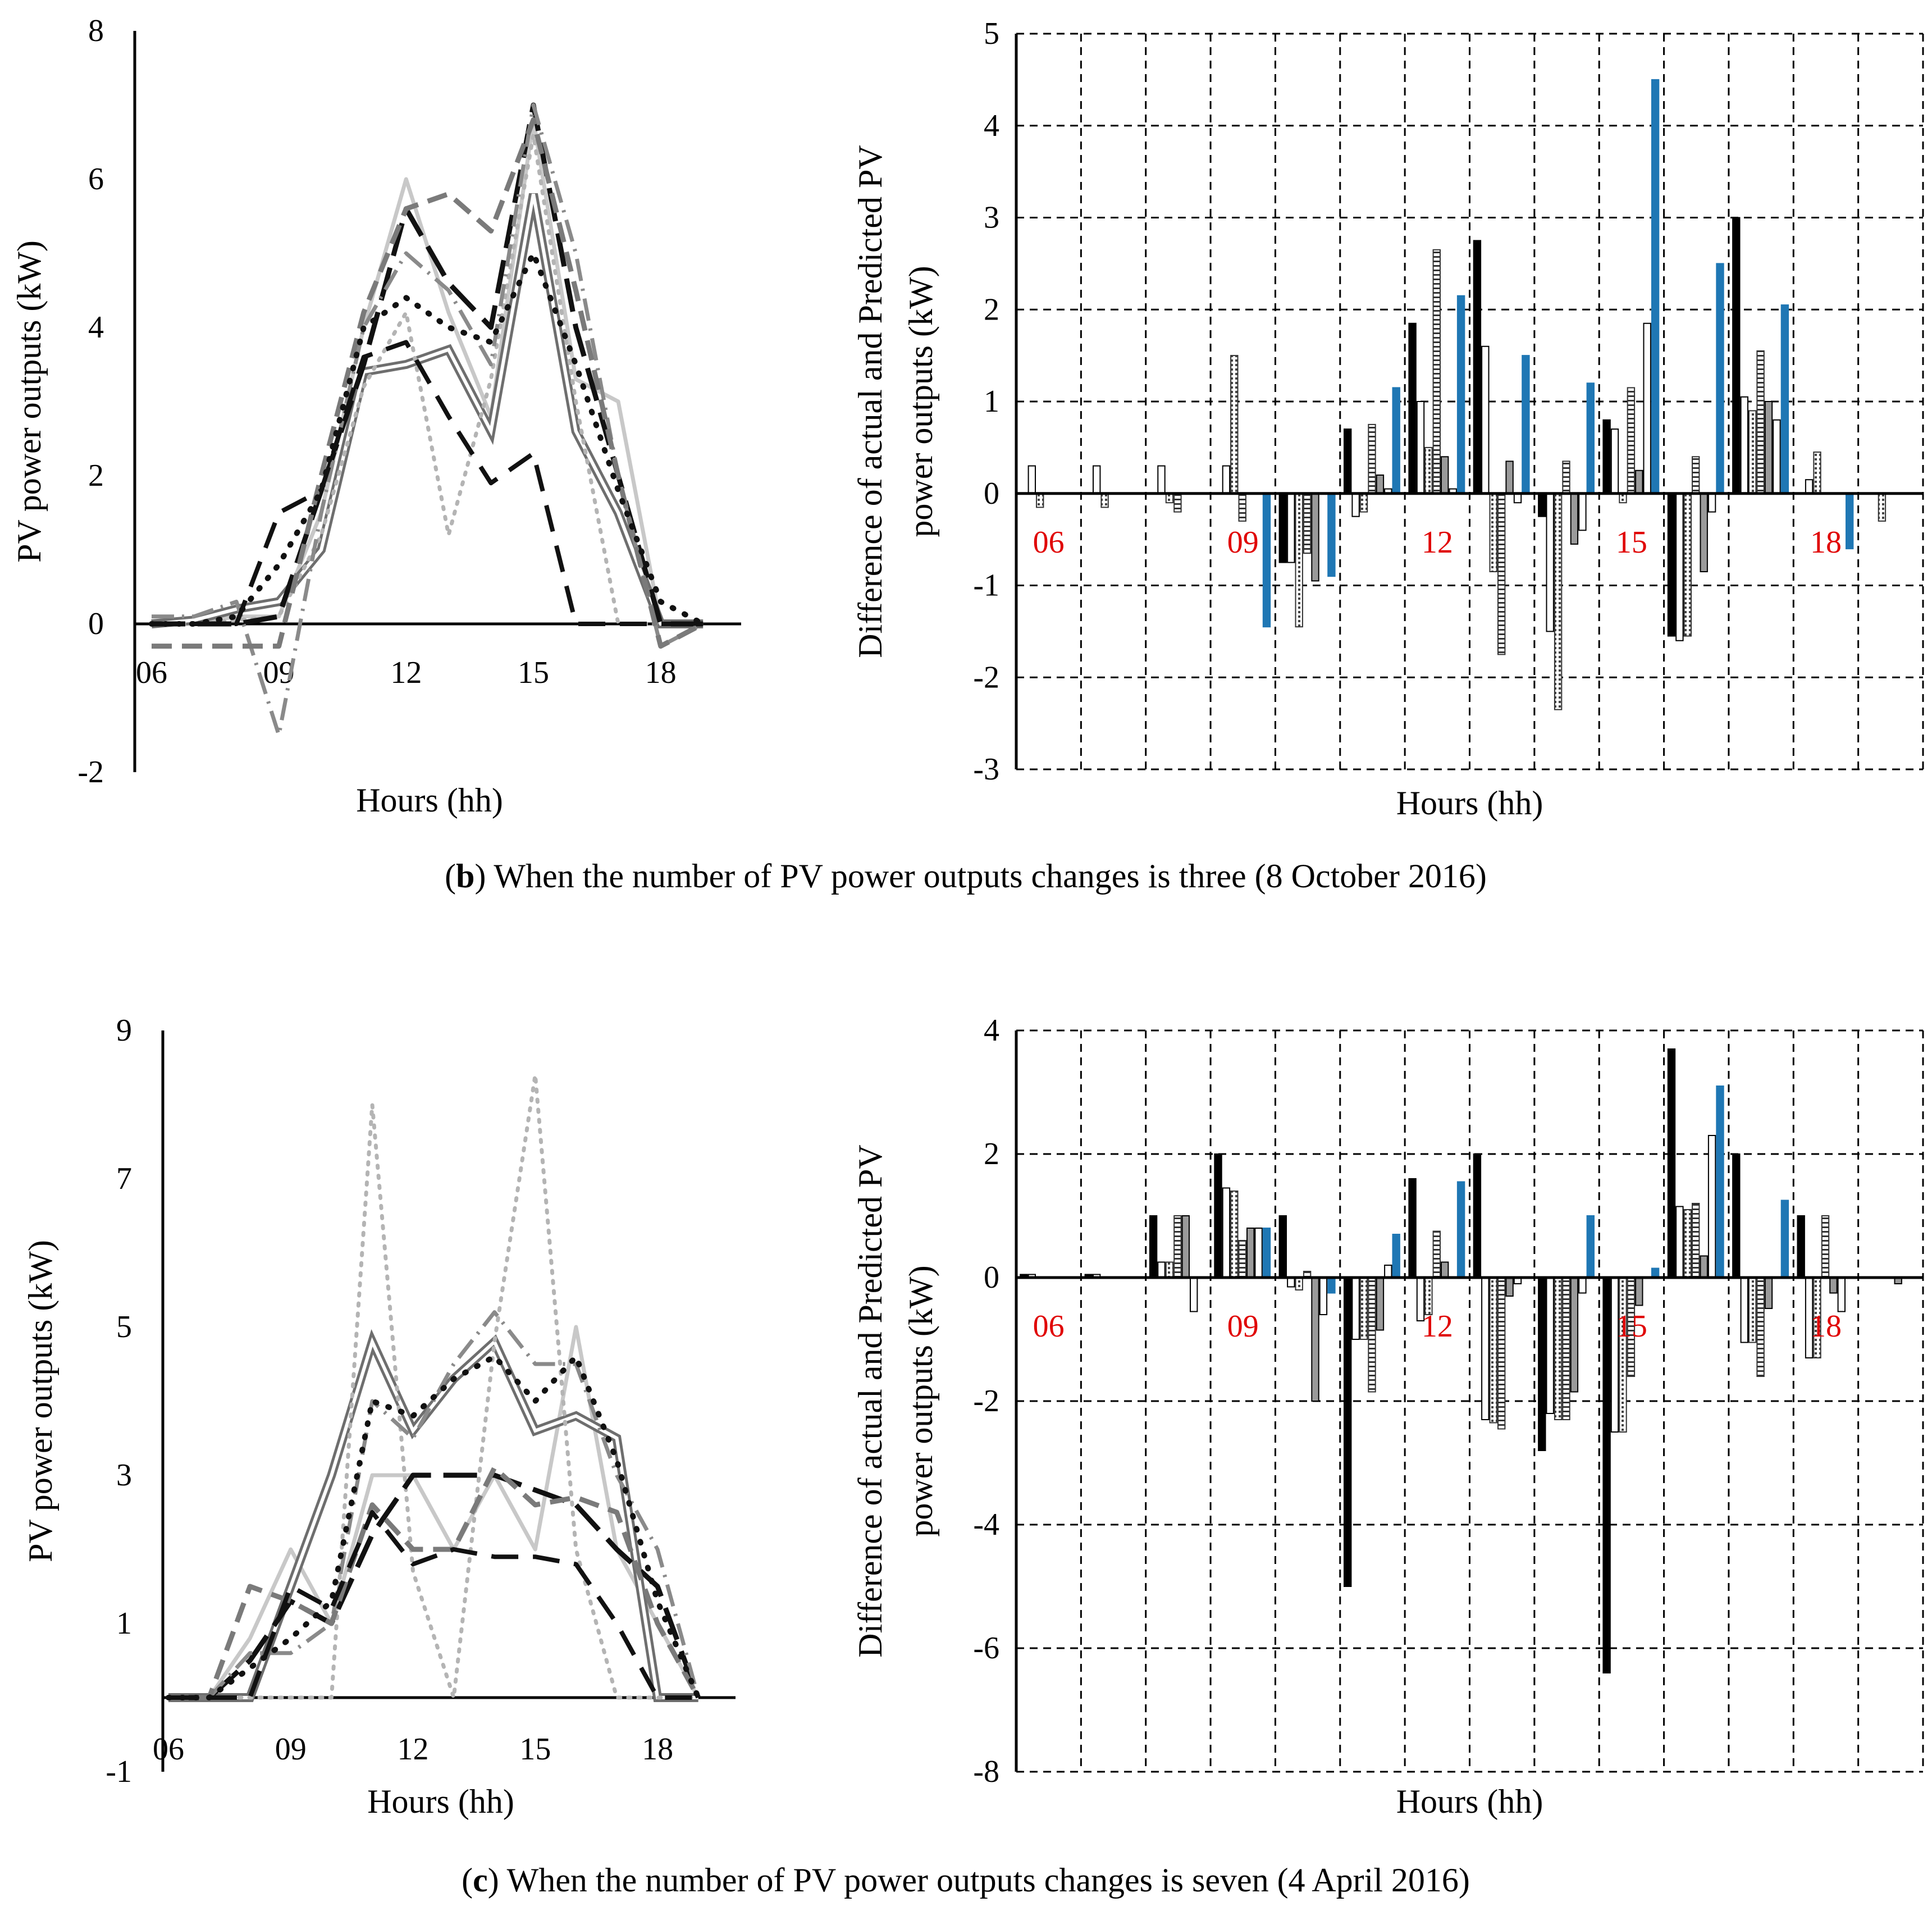 The height and width of the screenshot is (1911, 1932). I want to click on hour-label: 06, so click(1049, 1327).